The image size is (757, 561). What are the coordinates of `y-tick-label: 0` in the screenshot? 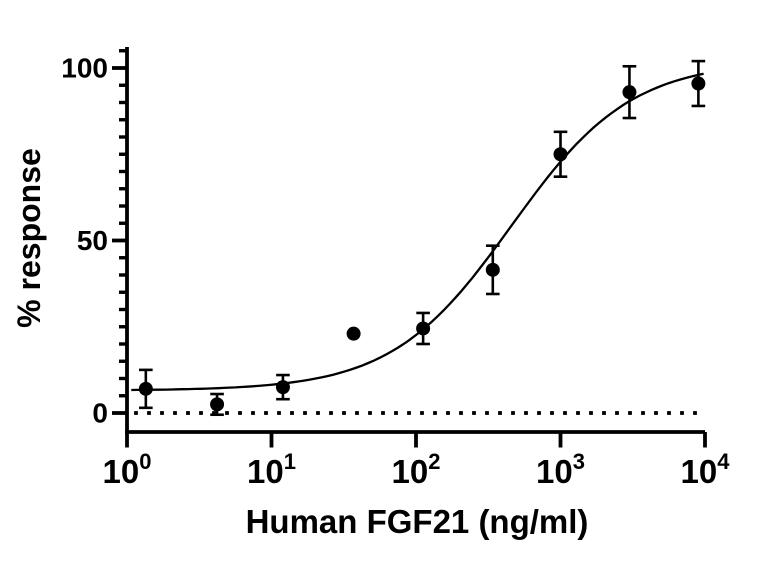 It's located at (100, 413).